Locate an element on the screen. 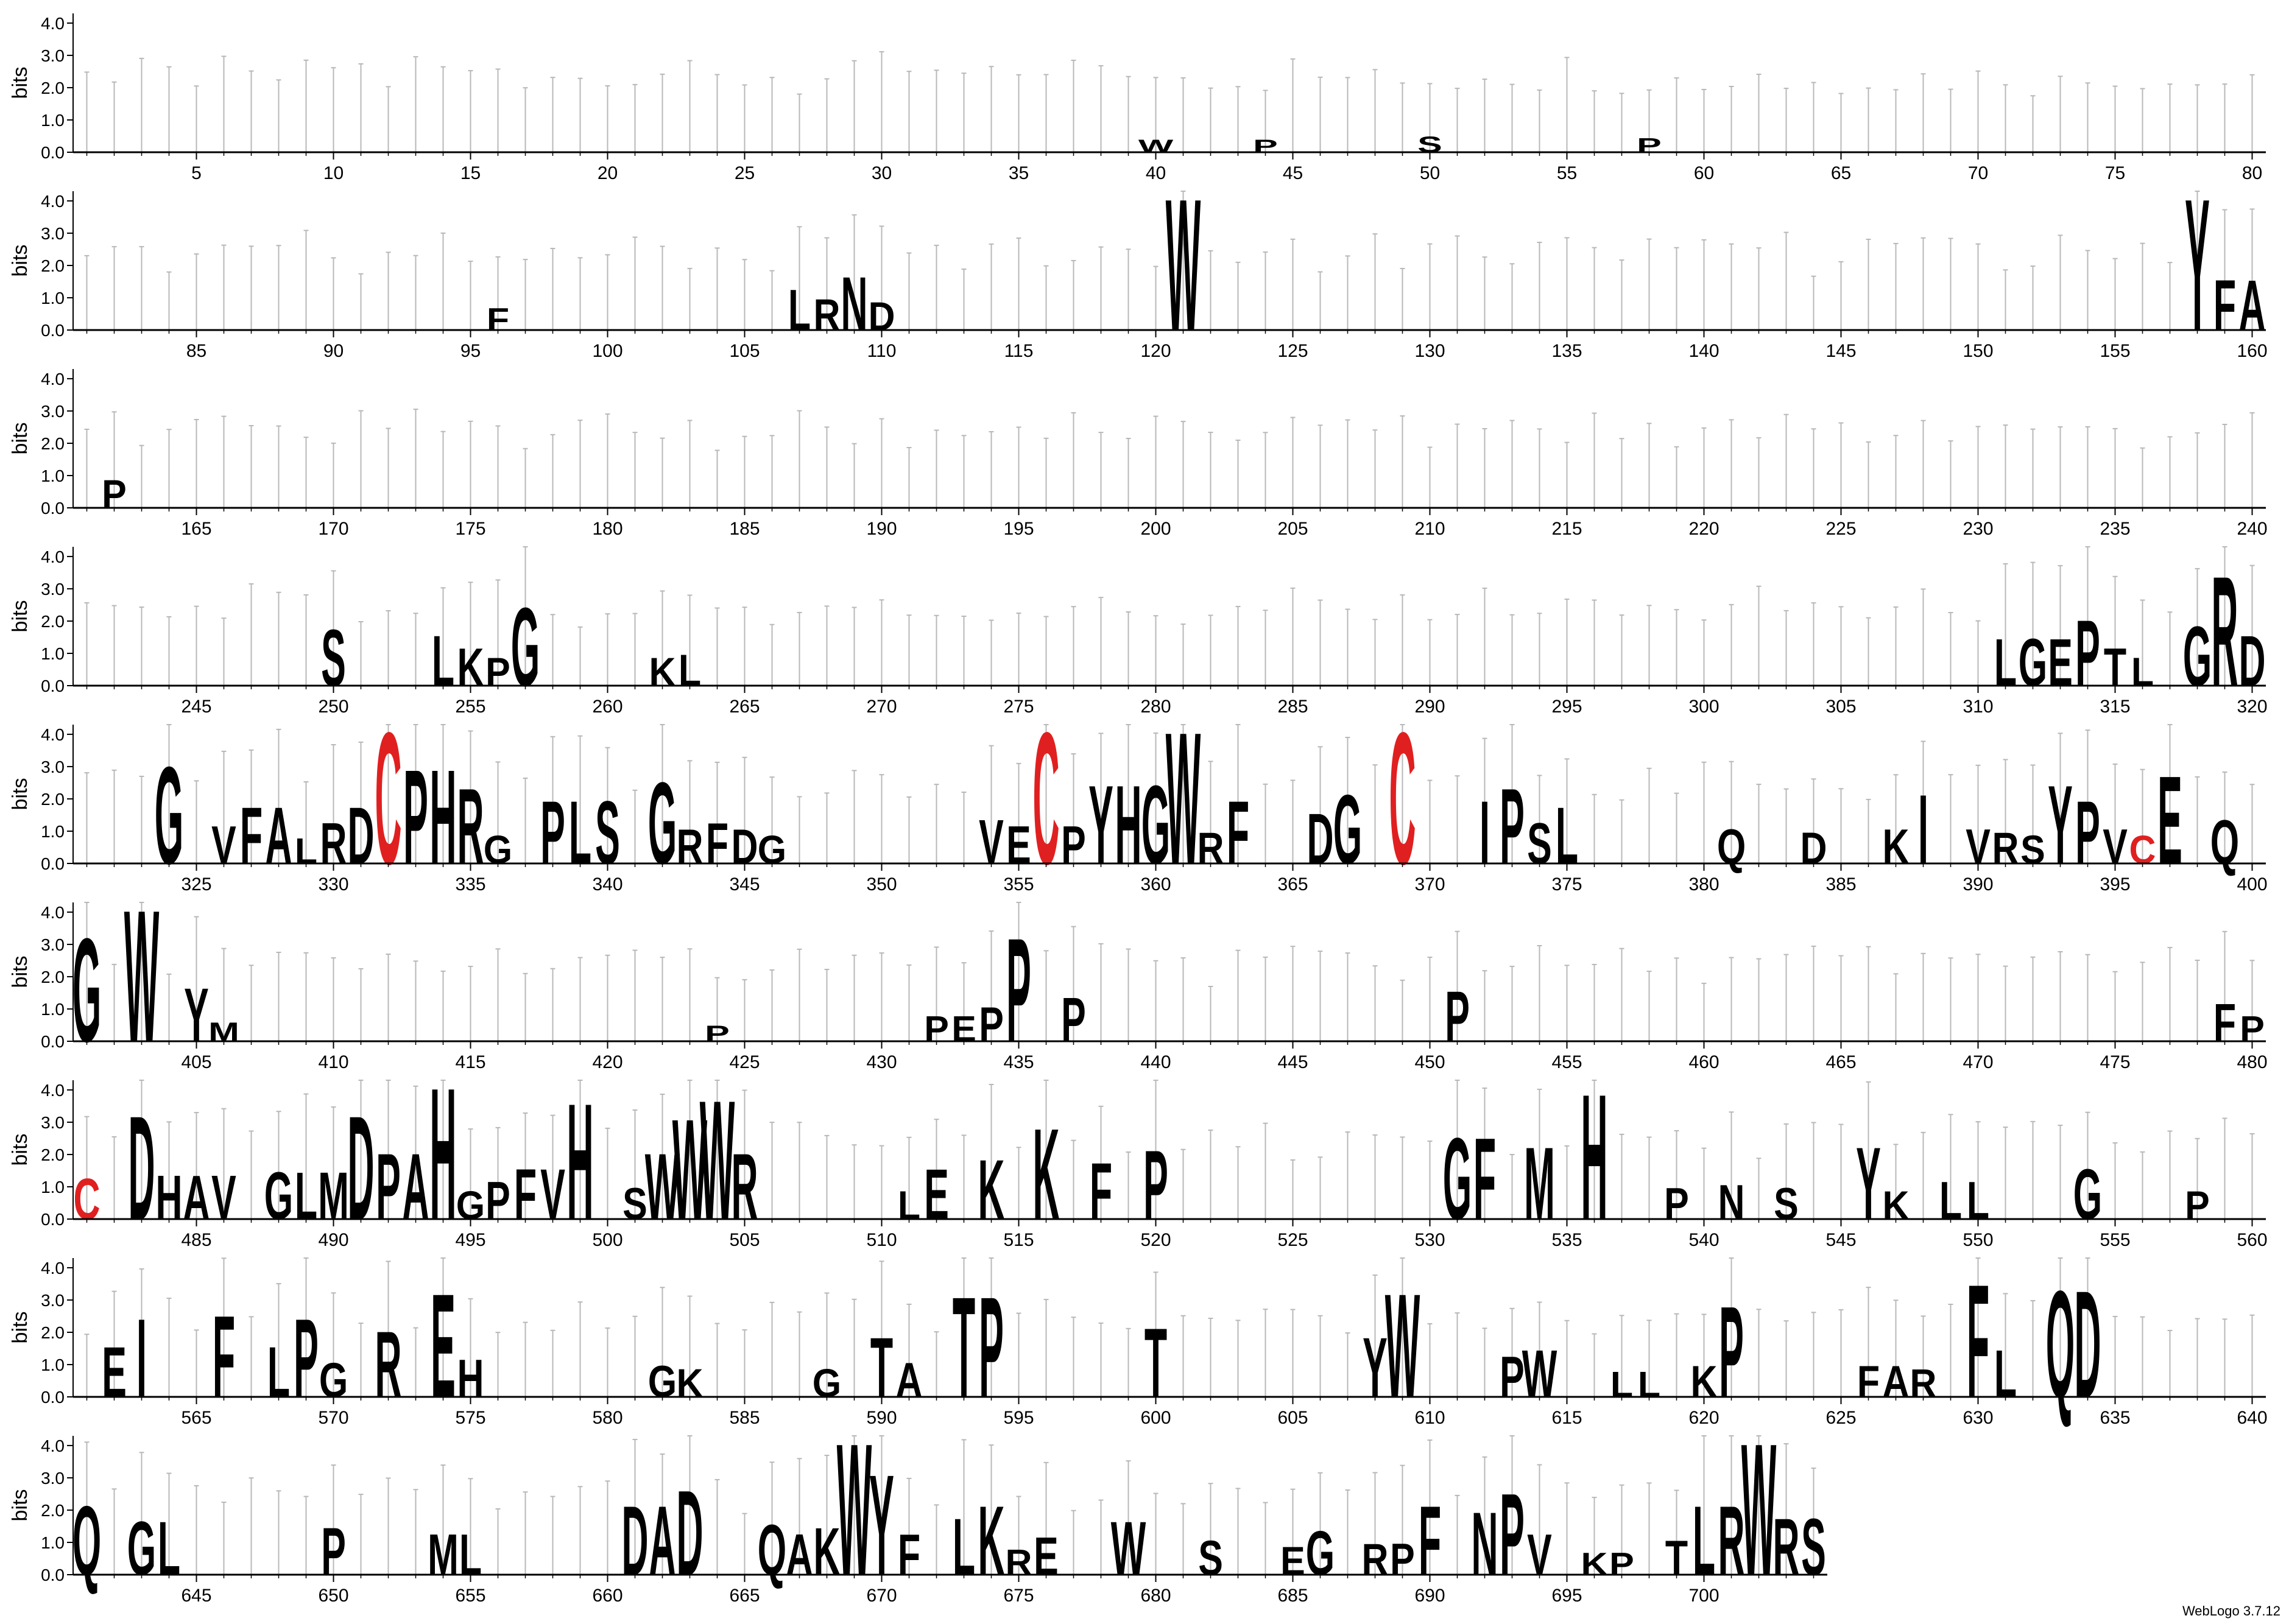  x-tick-label: 605 is located at coordinates (1293, 1418).